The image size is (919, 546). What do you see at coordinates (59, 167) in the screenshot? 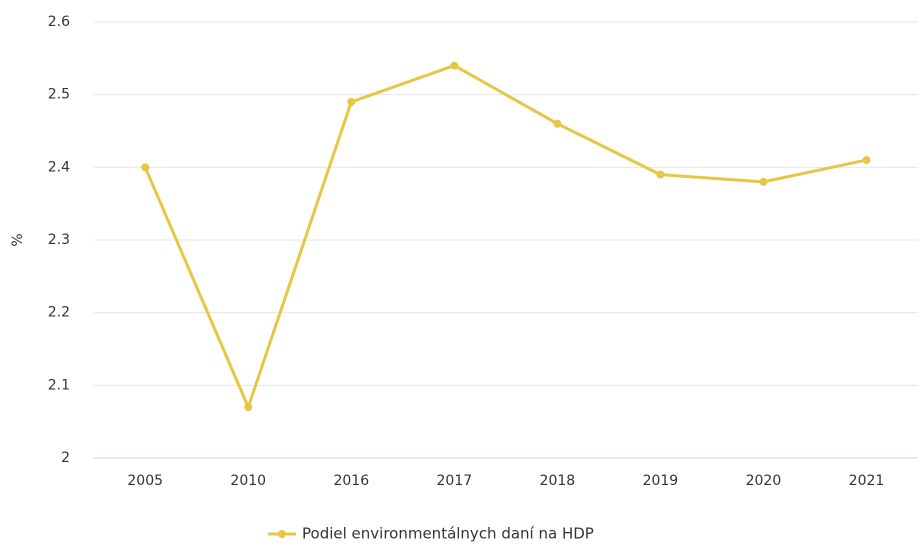
I see `y-tick-label: 2.4` at bounding box center [59, 167].